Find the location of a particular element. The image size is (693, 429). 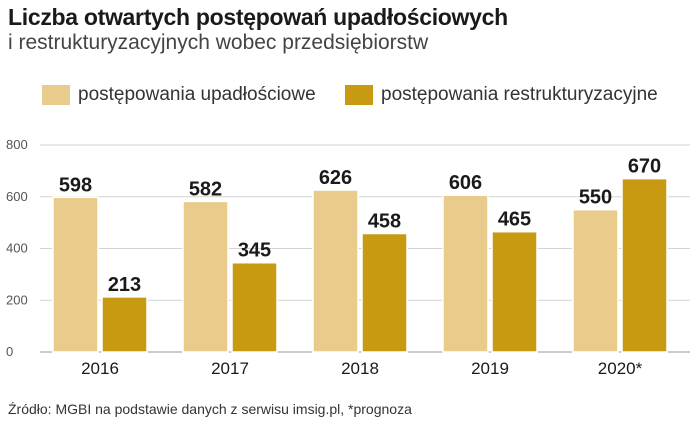

x-tick-label: 2020* is located at coordinates (620, 368).